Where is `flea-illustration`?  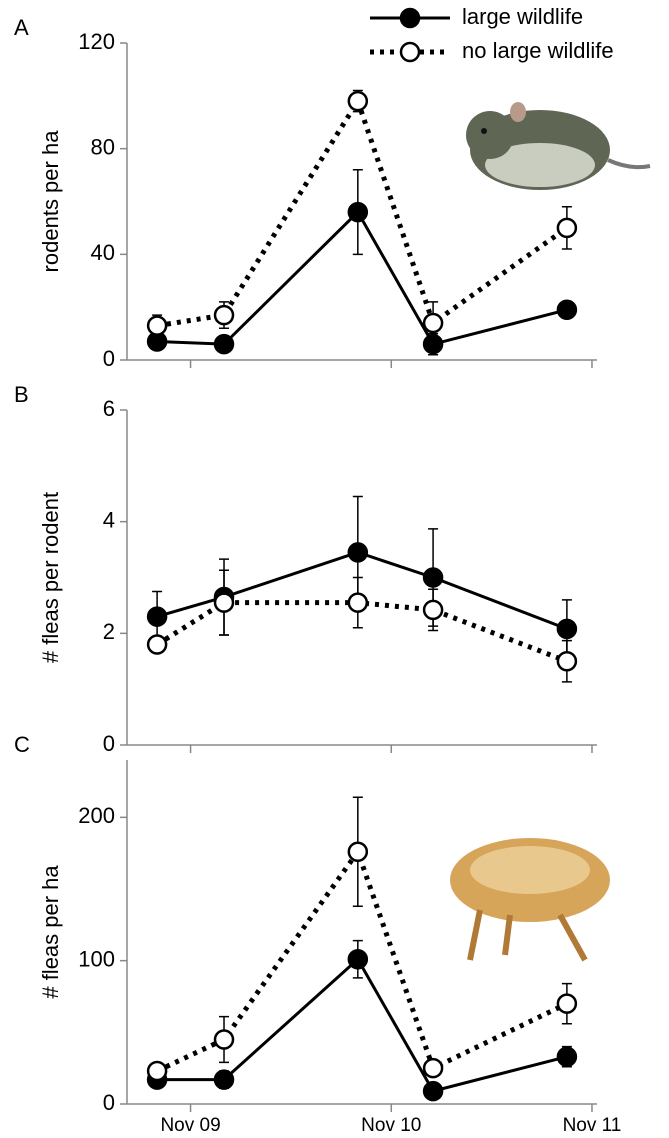
flea-illustration is located at coordinates (530, 900).